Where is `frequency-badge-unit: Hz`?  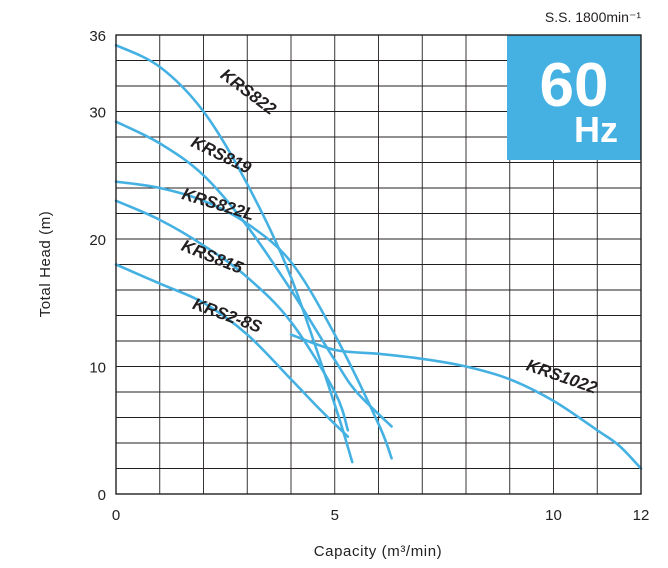 frequency-badge-unit: Hz is located at coordinates (596, 129).